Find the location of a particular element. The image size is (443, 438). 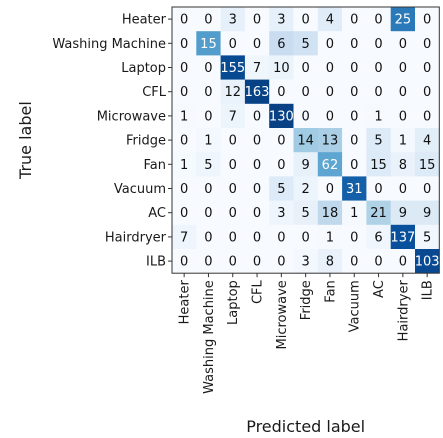

cell-value-label: 13 is located at coordinates (330, 141).